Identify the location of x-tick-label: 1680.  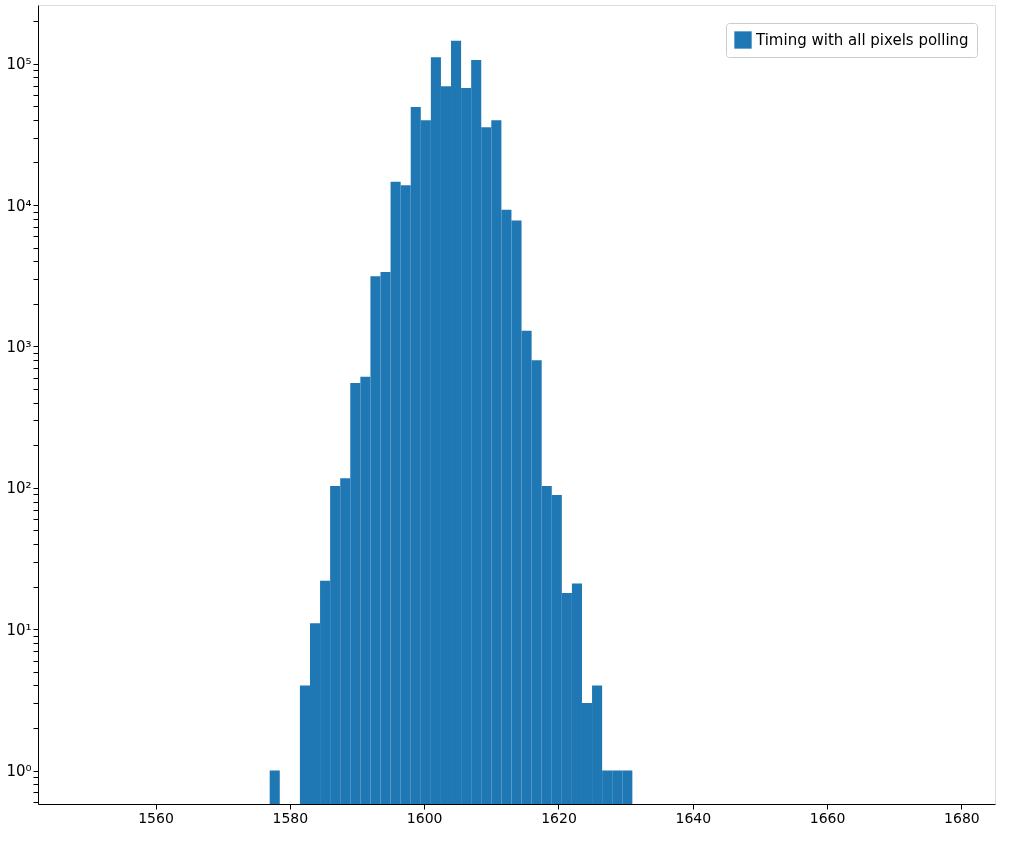
(962, 817).